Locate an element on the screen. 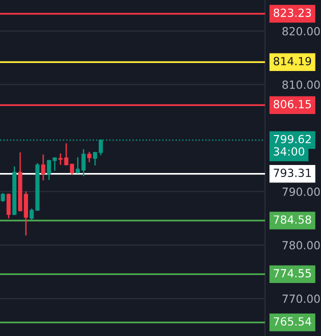  y-tick-label: 820.00 is located at coordinates (301, 31).